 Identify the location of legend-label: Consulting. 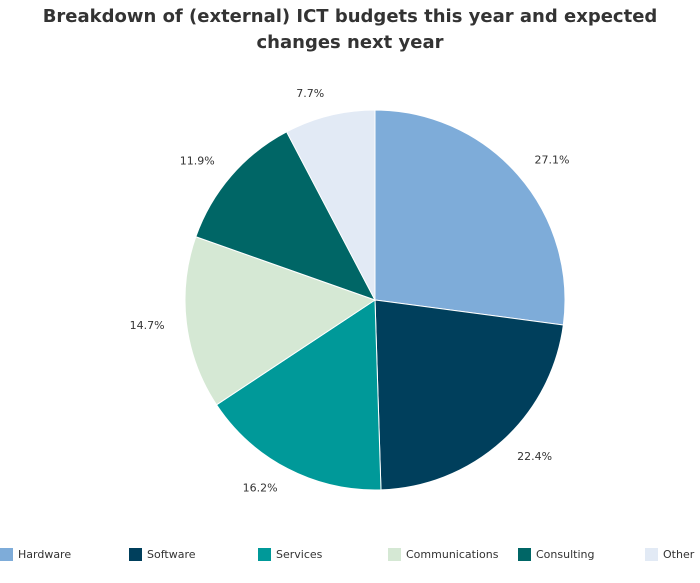
(565, 554).